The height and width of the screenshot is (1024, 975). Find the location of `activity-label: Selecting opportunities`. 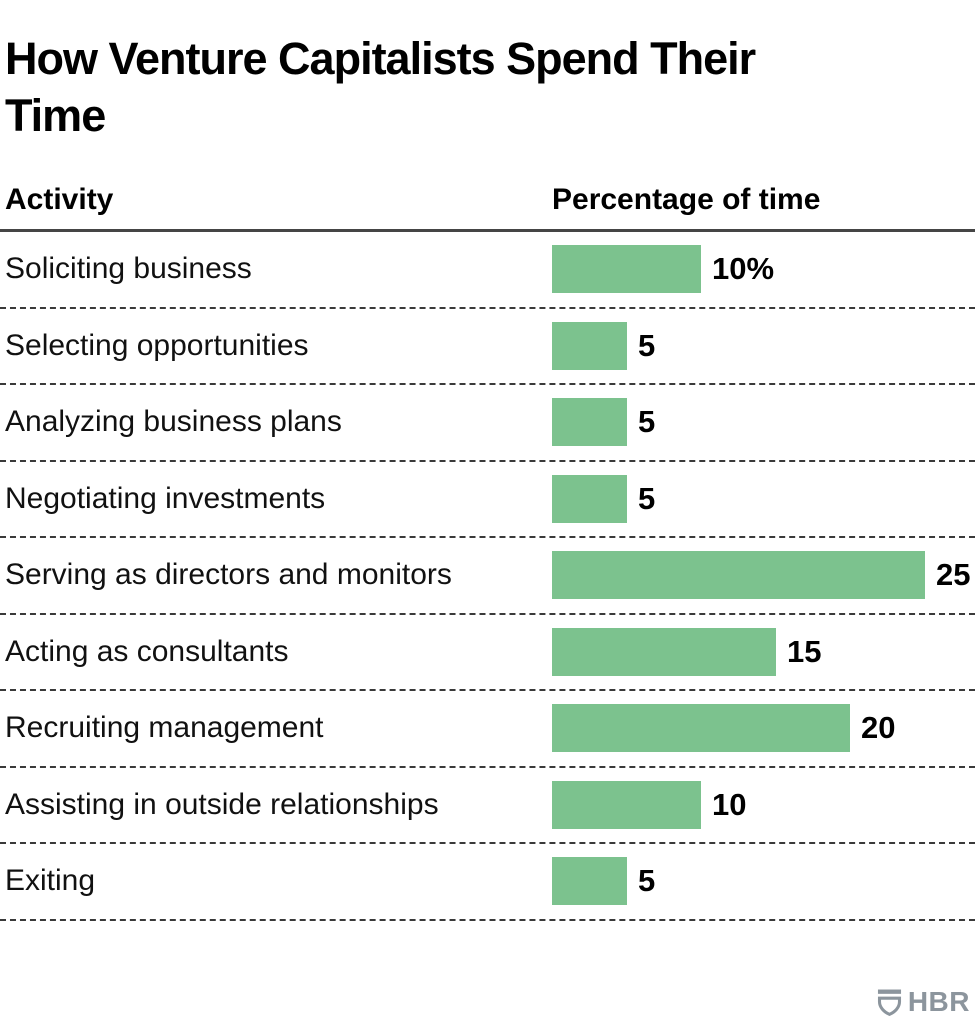

activity-label: Selecting opportunities is located at coordinates (157, 345).